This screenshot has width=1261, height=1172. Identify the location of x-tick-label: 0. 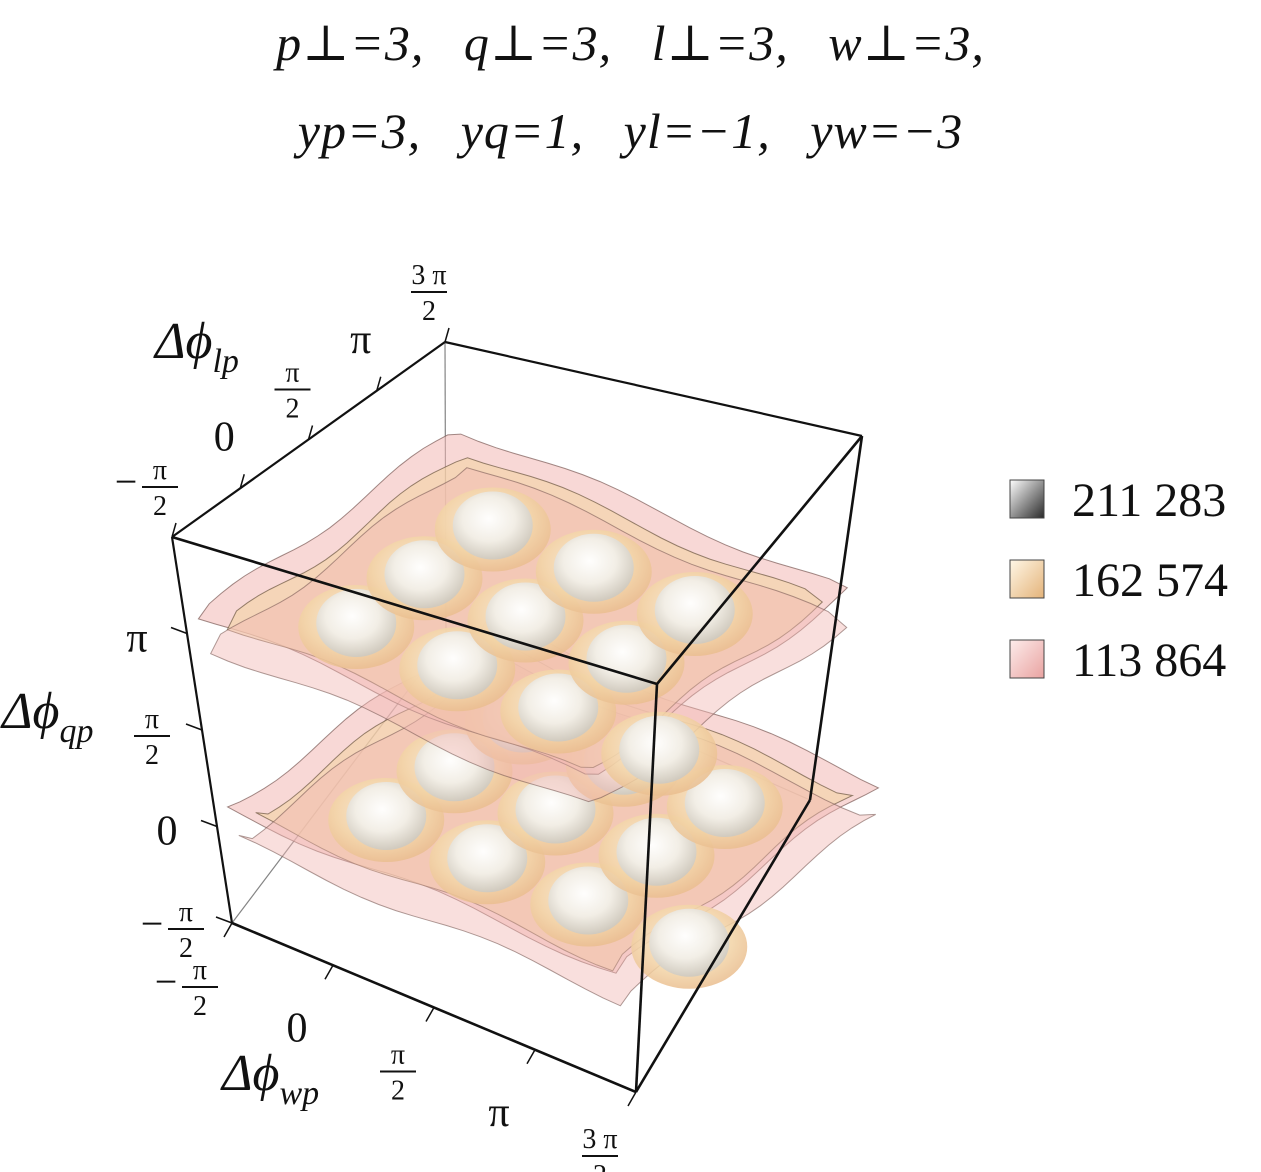
(297, 1028).